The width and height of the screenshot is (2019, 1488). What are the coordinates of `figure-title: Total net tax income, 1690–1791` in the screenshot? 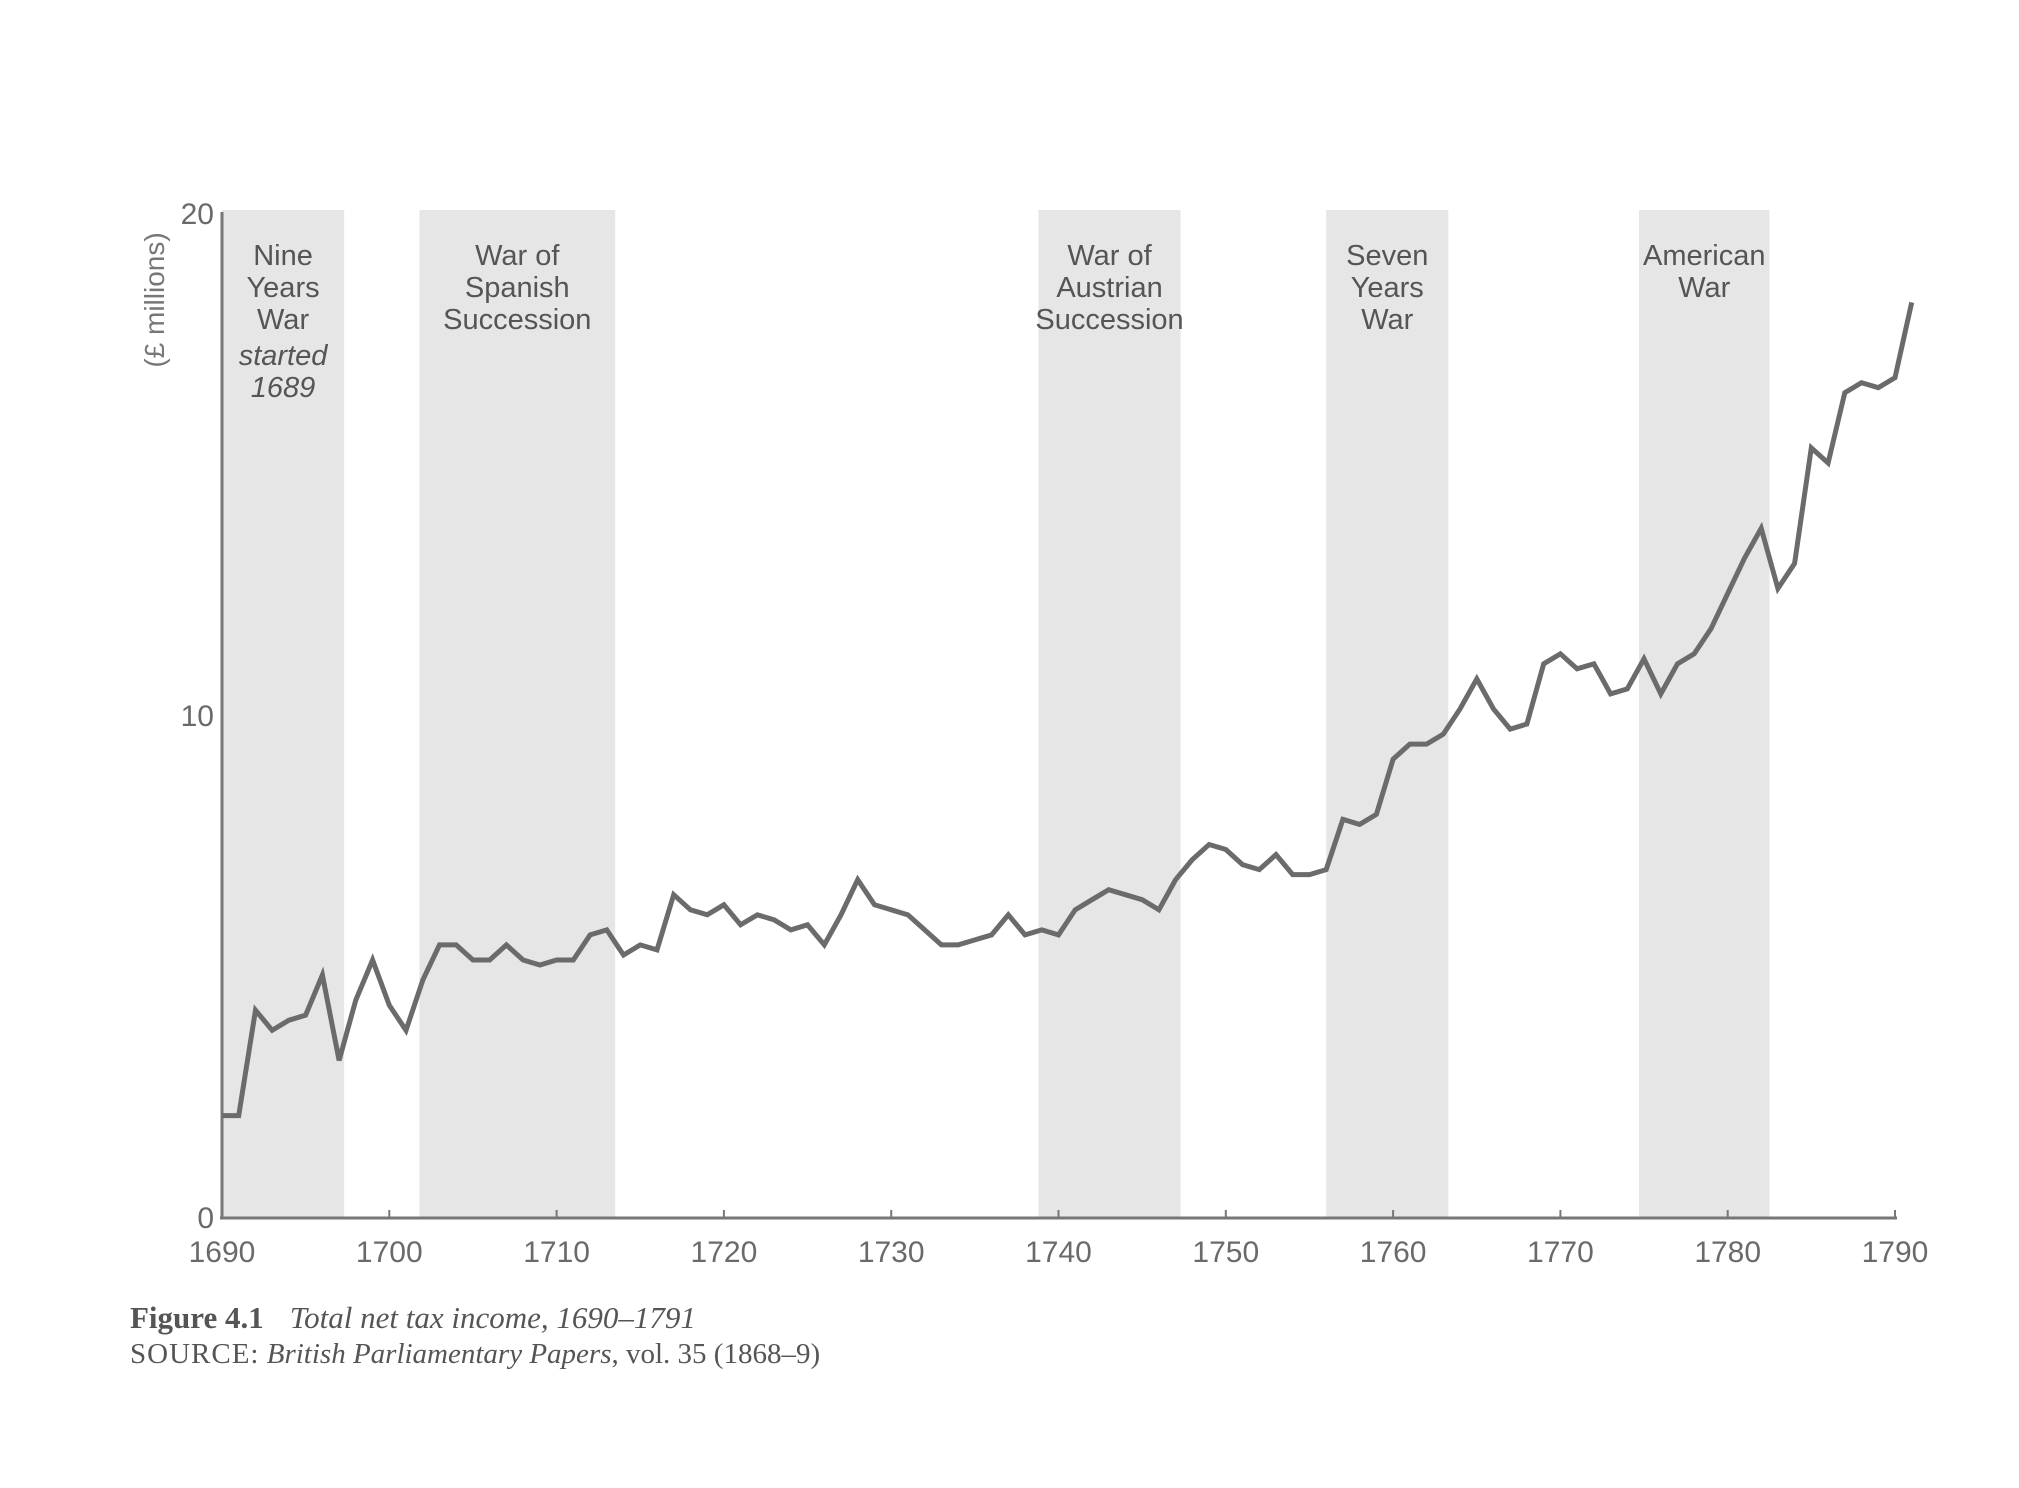 It's located at (492, 1317).